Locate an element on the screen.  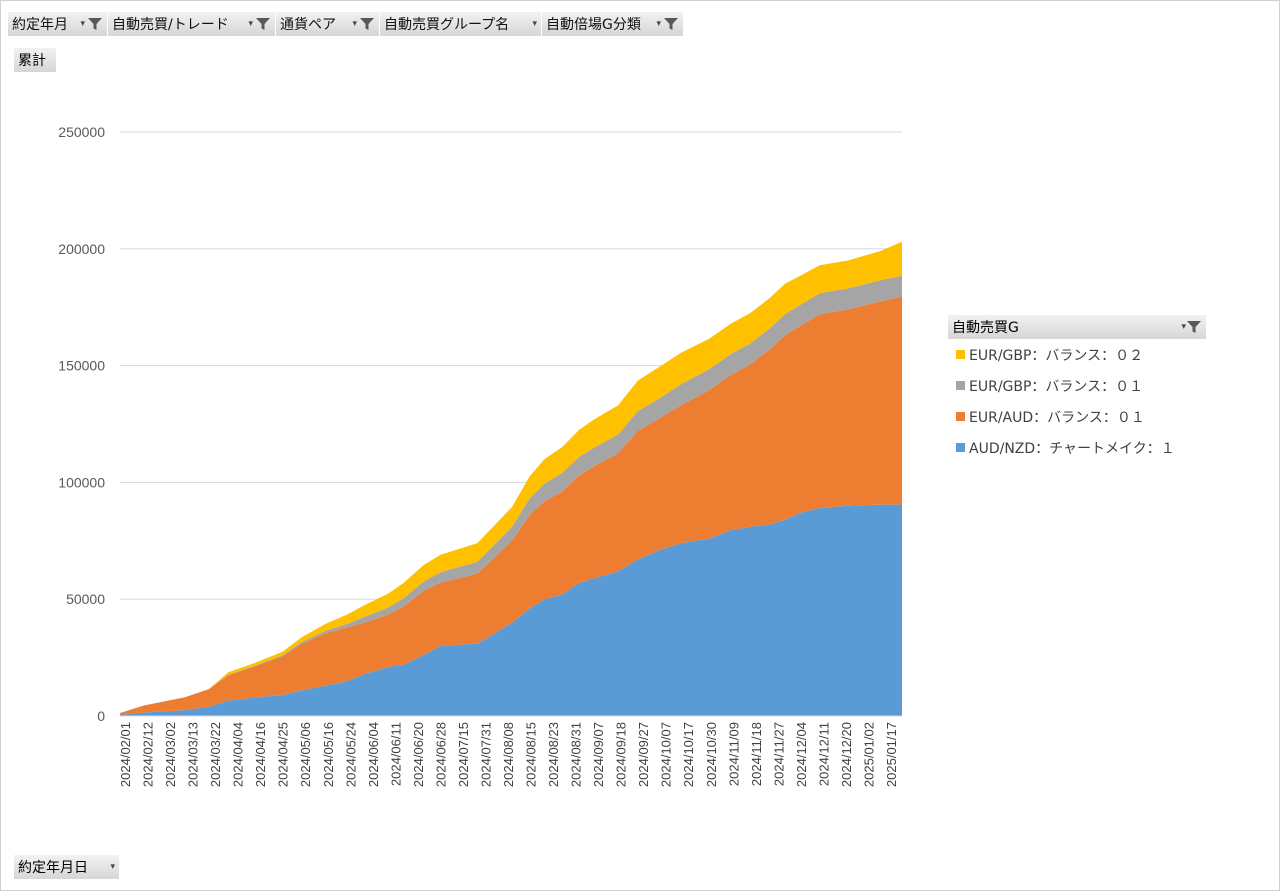
x-tick-label: 2024/08/08 is located at coordinates (508, 754).